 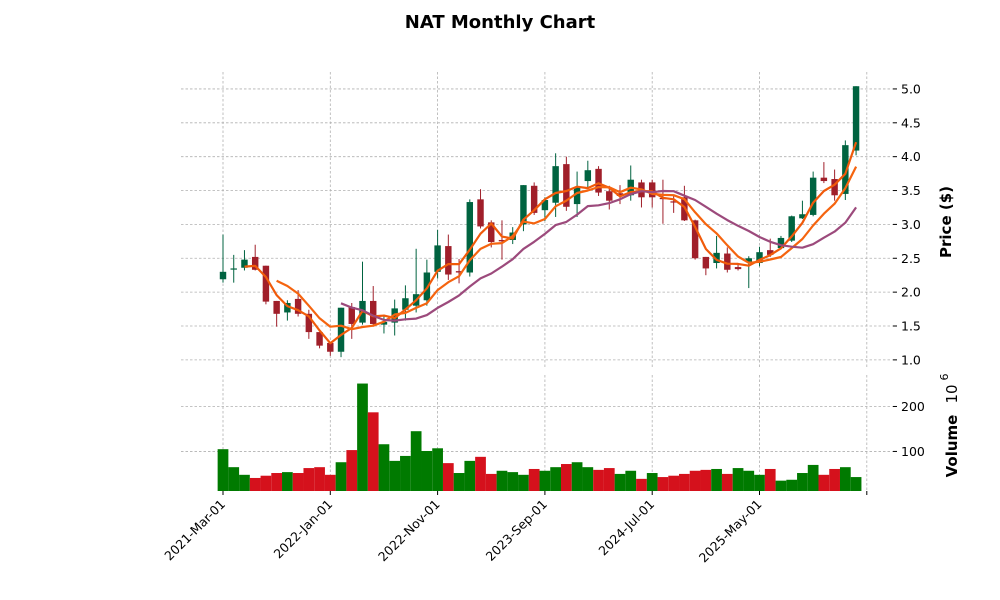 What do you see at coordinates (952, 393) in the screenshot?
I see `volume-multiplier: 10` at bounding box center [952, 393].